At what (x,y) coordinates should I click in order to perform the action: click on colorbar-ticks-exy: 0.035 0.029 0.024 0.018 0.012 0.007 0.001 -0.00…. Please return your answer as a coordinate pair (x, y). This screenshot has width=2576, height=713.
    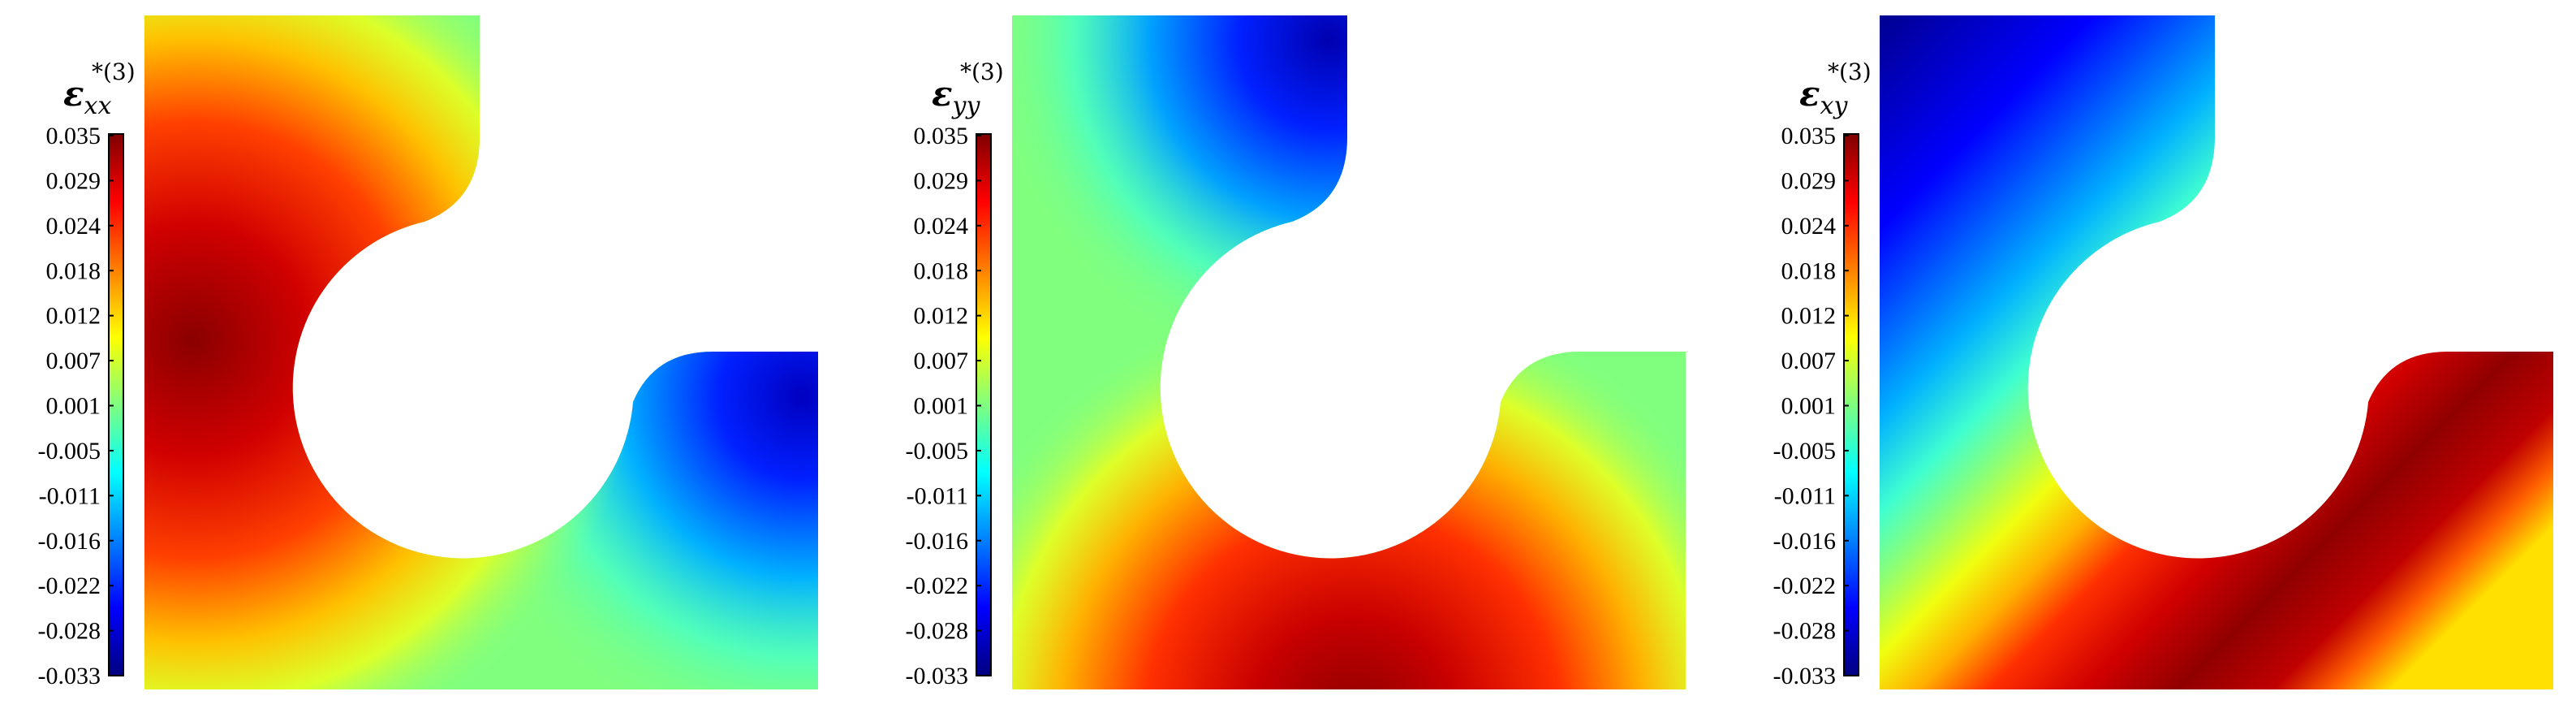
    Looking at the image, I should click on (1811, 406).